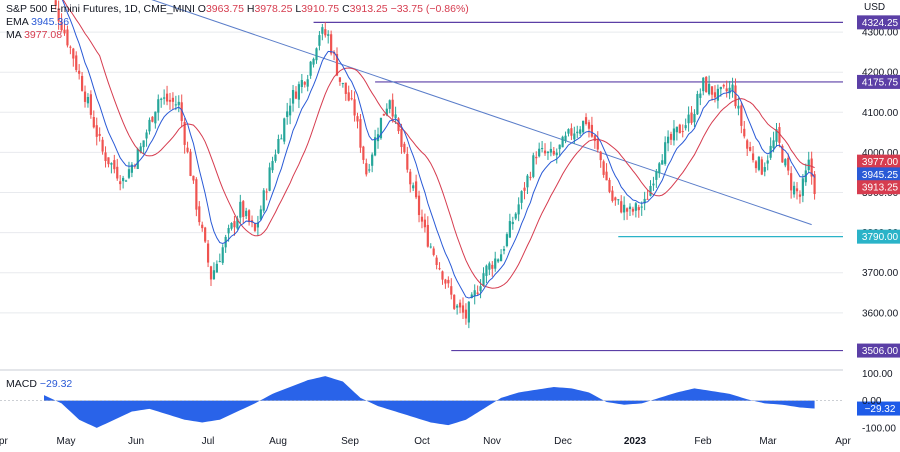  Describe the element at coordinates (563, 441) in the screenshot. I see `x-tick-label: Dec` at that location.